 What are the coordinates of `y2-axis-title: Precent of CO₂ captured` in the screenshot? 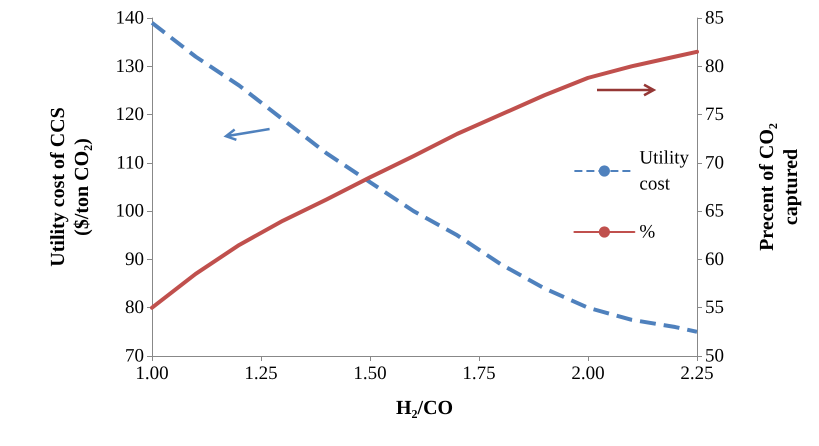 It's located at (779, 187).